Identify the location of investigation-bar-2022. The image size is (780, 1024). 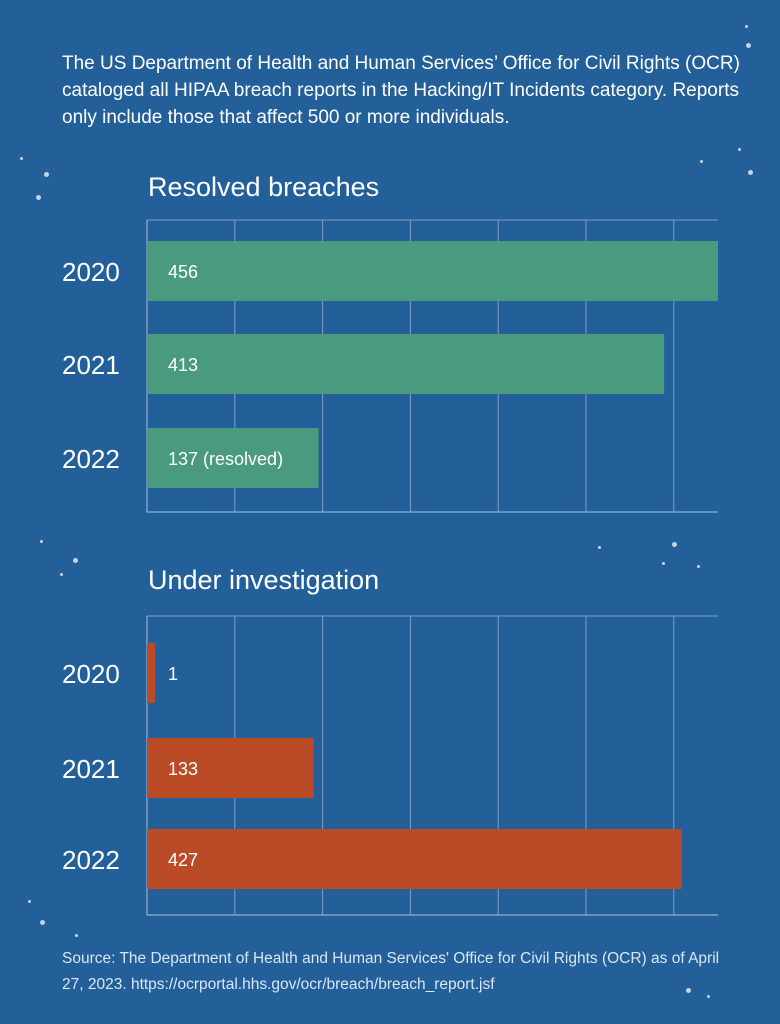
(414, 859).